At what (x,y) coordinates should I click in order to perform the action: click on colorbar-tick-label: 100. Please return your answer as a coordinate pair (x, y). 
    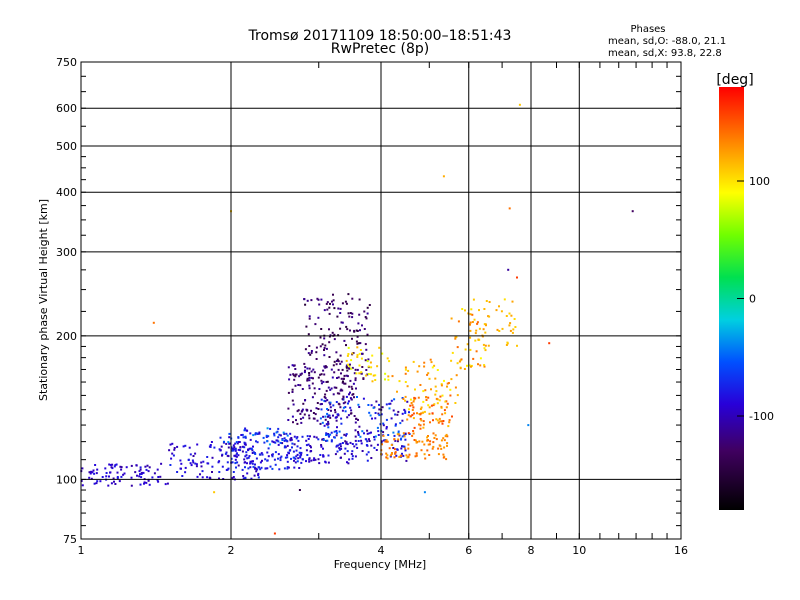
    Looking at the image, I should click on (759, 181).